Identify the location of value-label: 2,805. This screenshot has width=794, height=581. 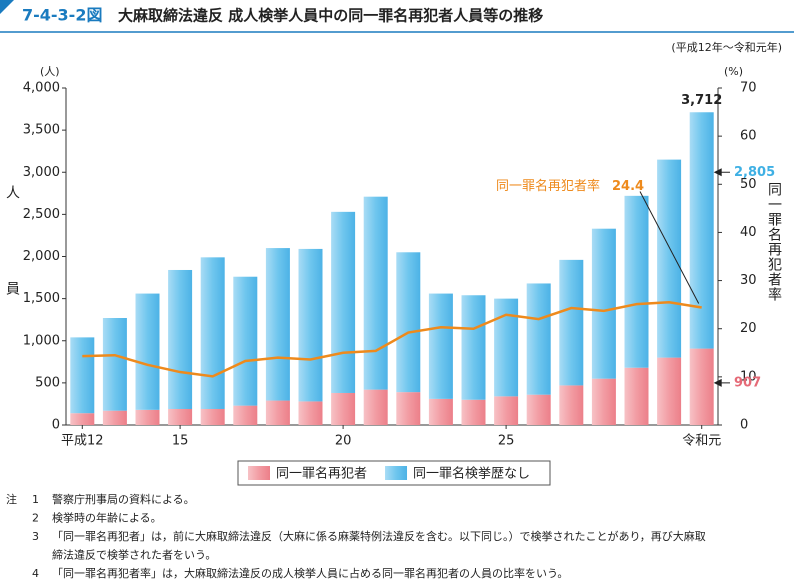
(754, 172).